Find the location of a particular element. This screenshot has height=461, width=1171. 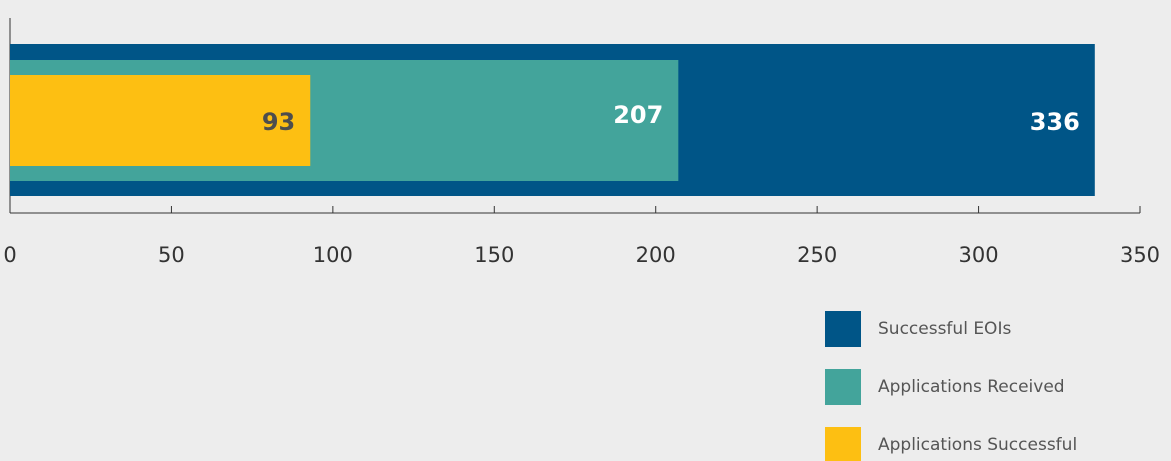

bar is located at coordinates (160, 120).